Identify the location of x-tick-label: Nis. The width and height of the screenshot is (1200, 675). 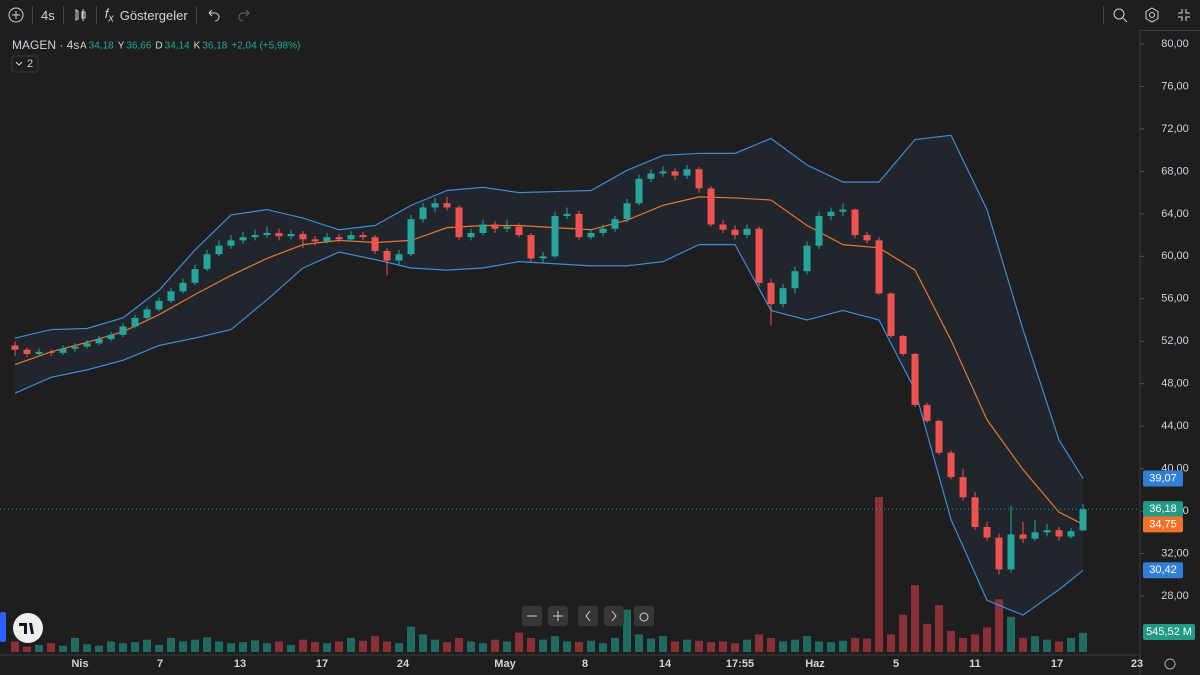
(79, 664).